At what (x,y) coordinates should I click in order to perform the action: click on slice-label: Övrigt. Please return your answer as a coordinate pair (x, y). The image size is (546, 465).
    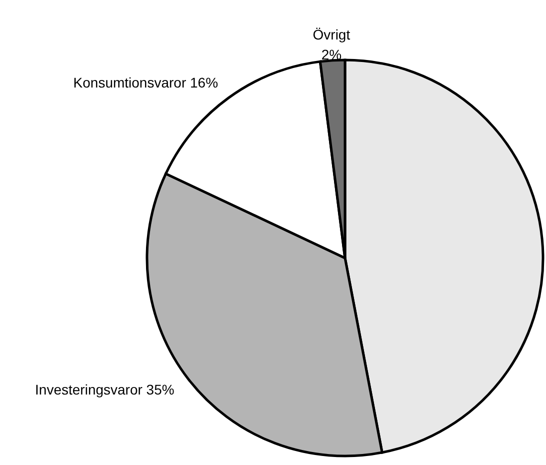
    Looking at the image, I should click on (331, 34).